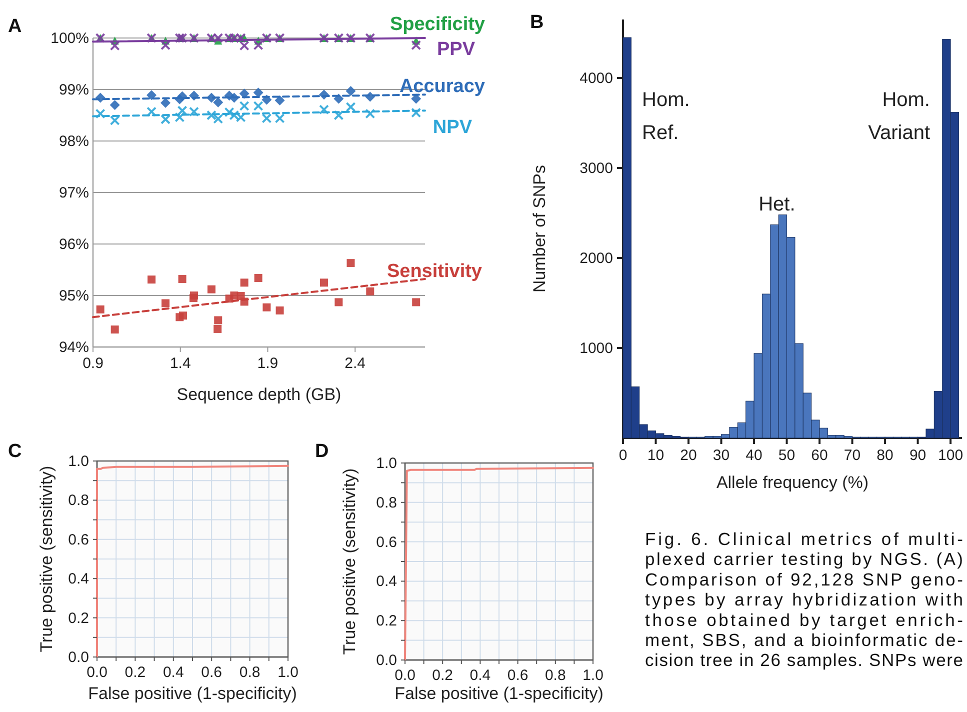  Describe the element at coordinates (539, 228) in the screenshot. I see `y-axis-title: Number of SNPs` at that location.